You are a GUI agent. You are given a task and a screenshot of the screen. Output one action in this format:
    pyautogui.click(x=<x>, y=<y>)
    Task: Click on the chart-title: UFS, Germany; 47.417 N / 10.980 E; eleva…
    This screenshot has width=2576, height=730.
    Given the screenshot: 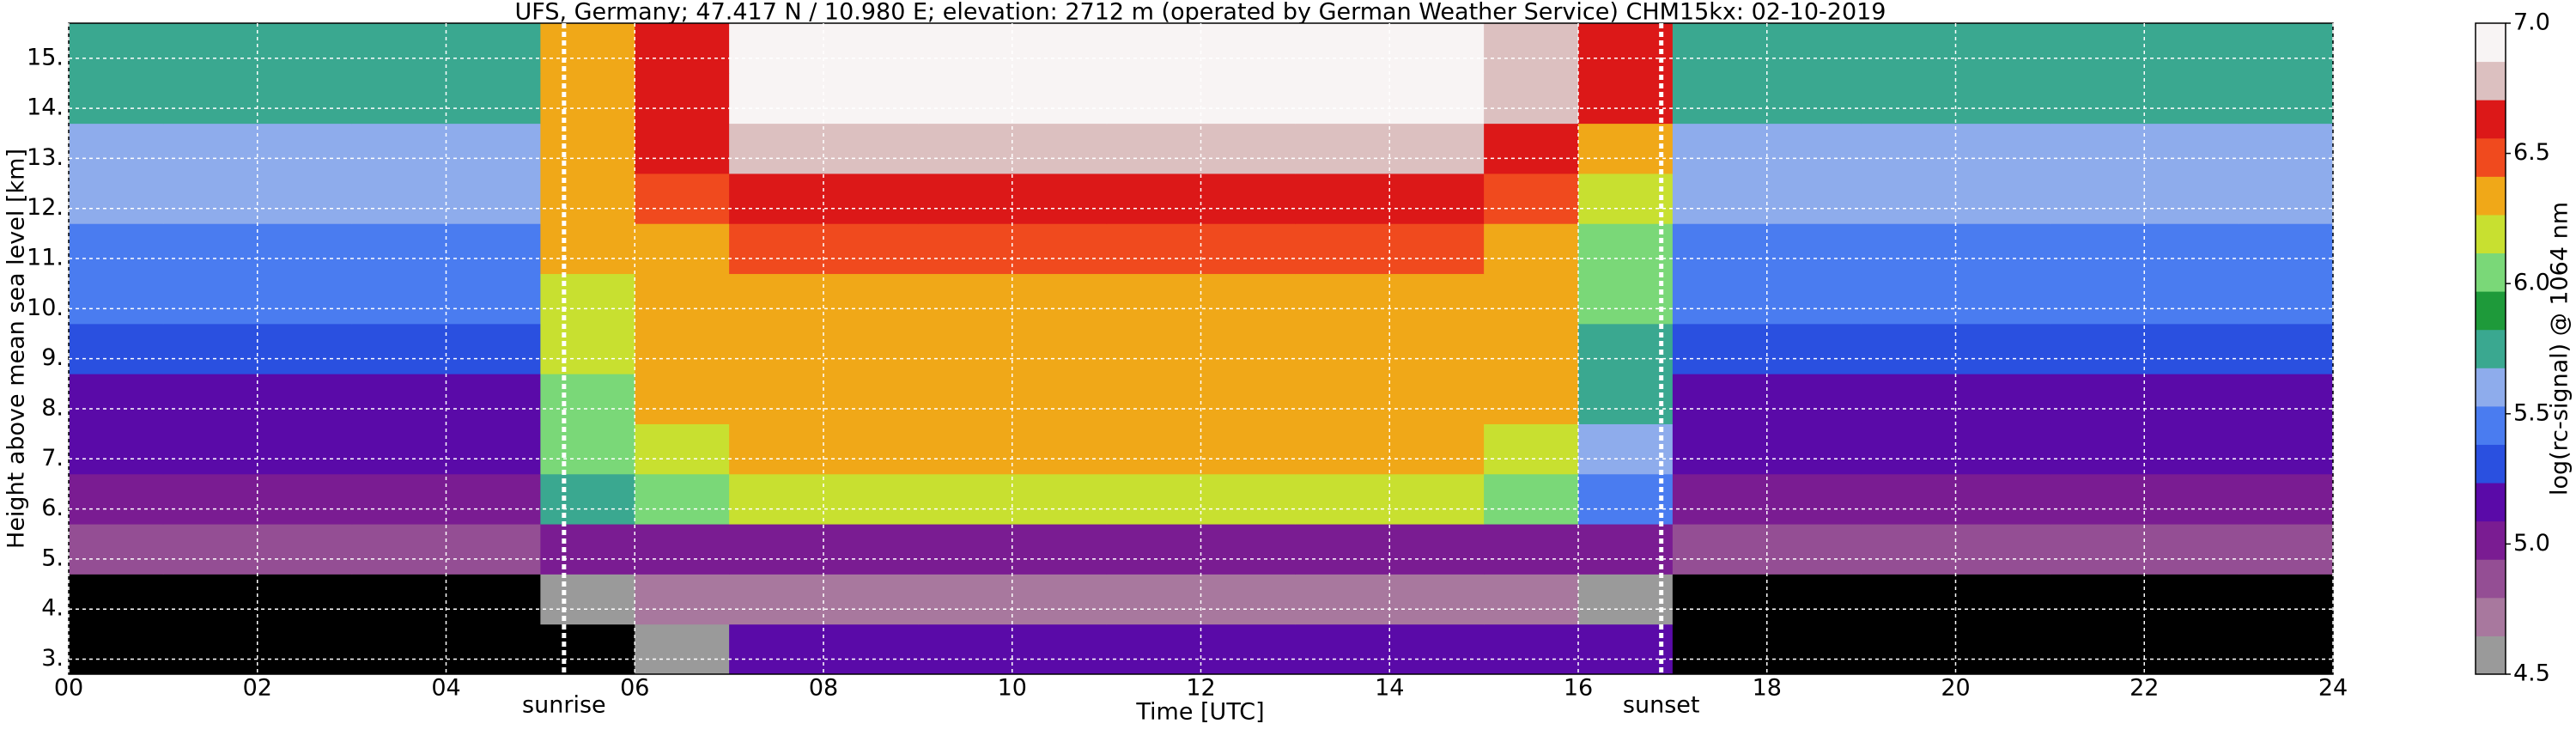 What is the action you would take?
    pyautogui.click(x=1200, y=13)
    